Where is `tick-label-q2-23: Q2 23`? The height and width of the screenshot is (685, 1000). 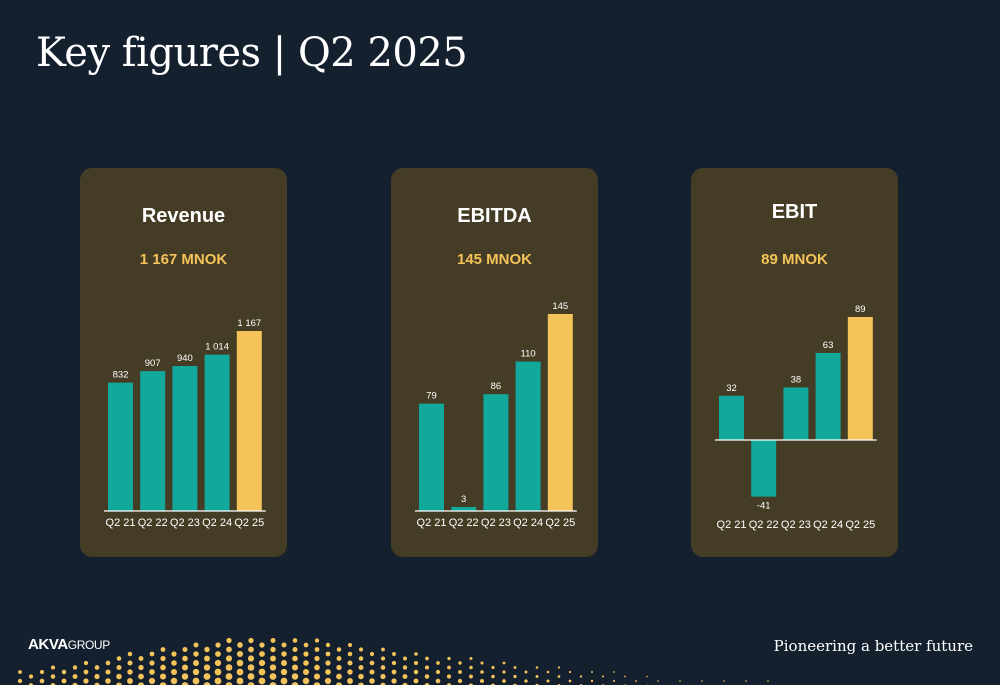 tick-label-q2-23: Q2 23 is located at coordinates (796, 525).